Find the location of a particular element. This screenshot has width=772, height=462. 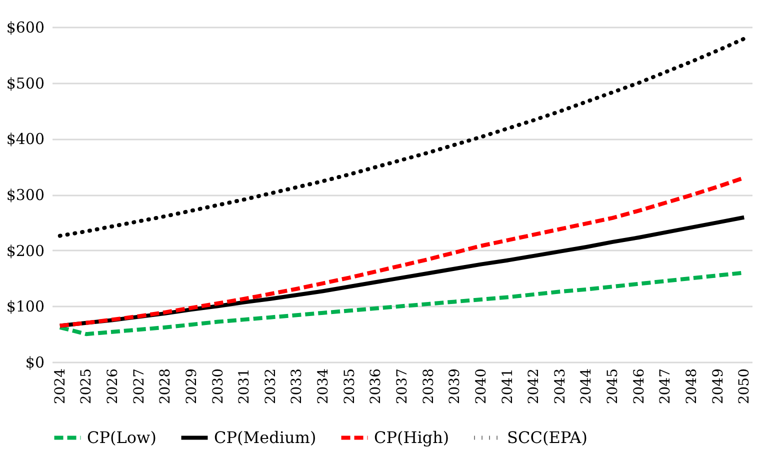

x-tick-label: 2024 is located at coordinates (60, 386).